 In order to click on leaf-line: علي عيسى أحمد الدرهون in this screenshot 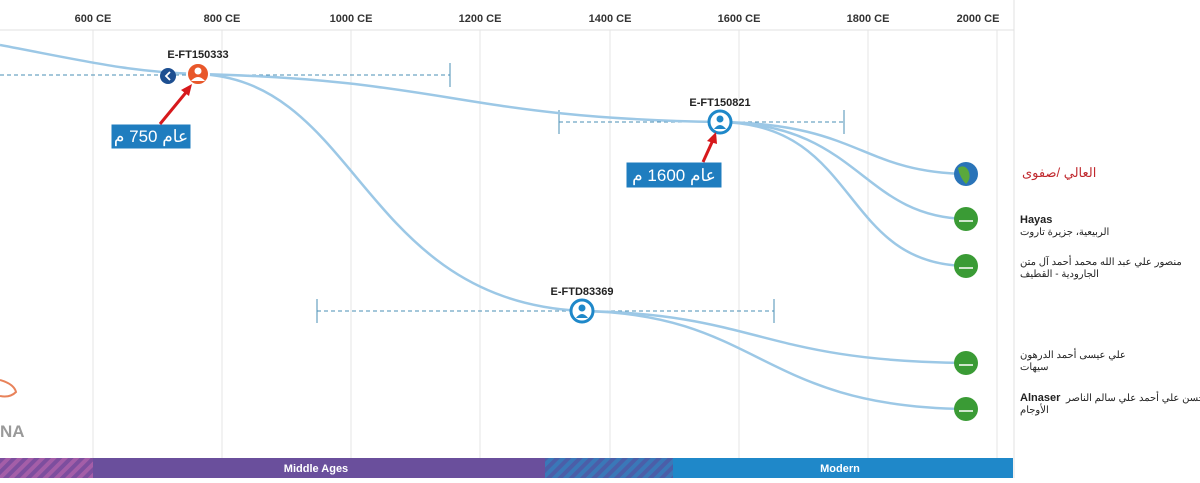, I will do `click(1073, 354)`.